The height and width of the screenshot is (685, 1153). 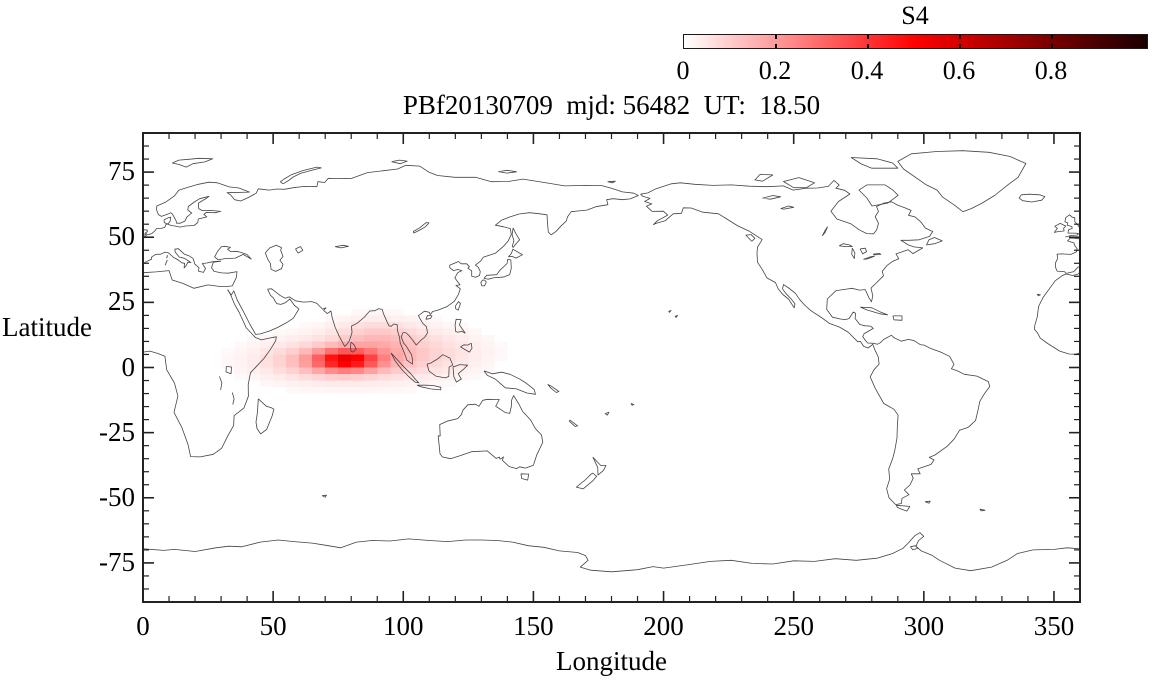 What do you see at coordinates (121, 236) in the screenshot?
I see `y-tick-label: 50` at bounding box center [121, 236].